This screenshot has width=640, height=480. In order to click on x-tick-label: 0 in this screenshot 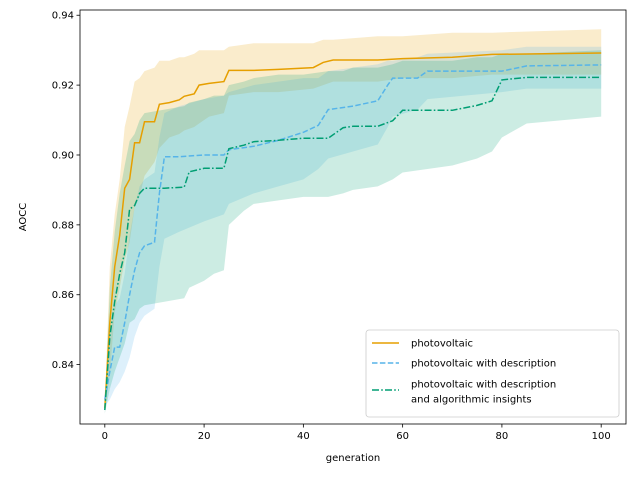, I will do `click(105, 436)`.